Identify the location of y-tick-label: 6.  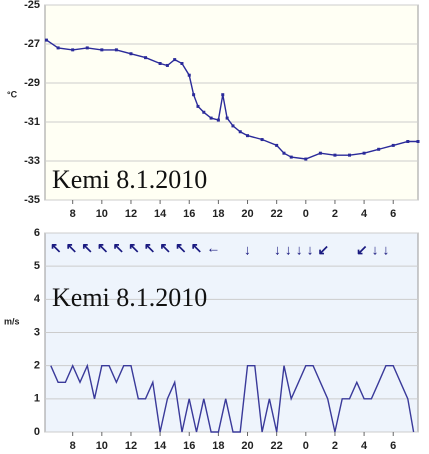
(37, 233).